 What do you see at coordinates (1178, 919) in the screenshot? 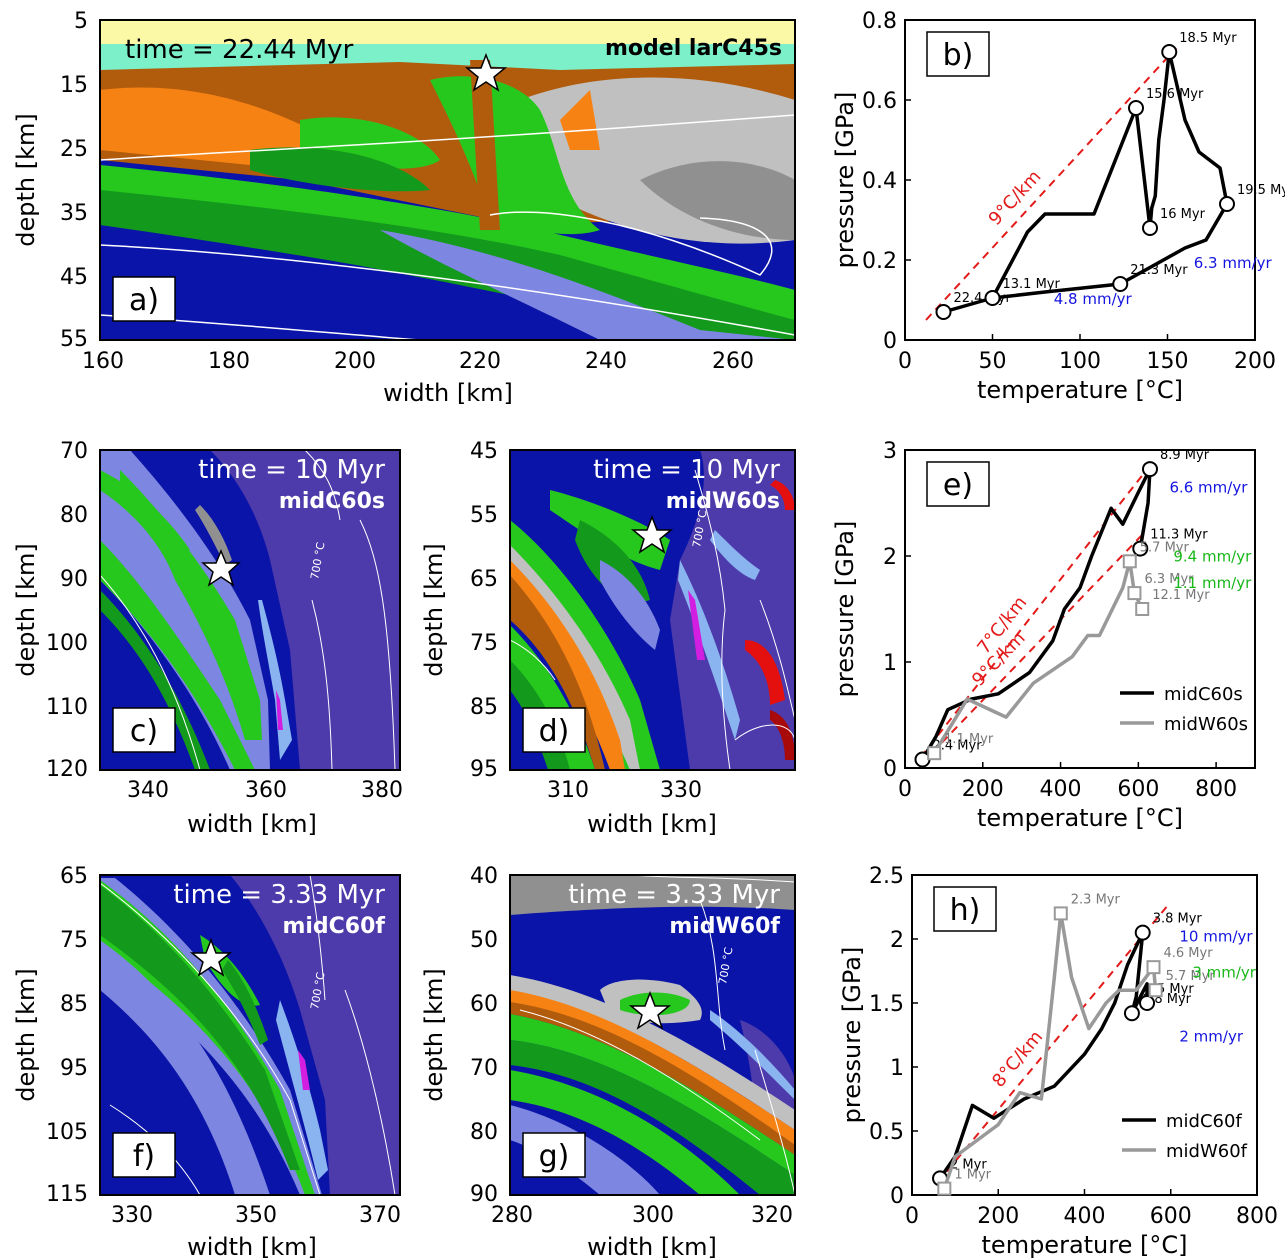
I see `chart-h-point-label: 3.8 Myr` at bounding box center [1178, 919].